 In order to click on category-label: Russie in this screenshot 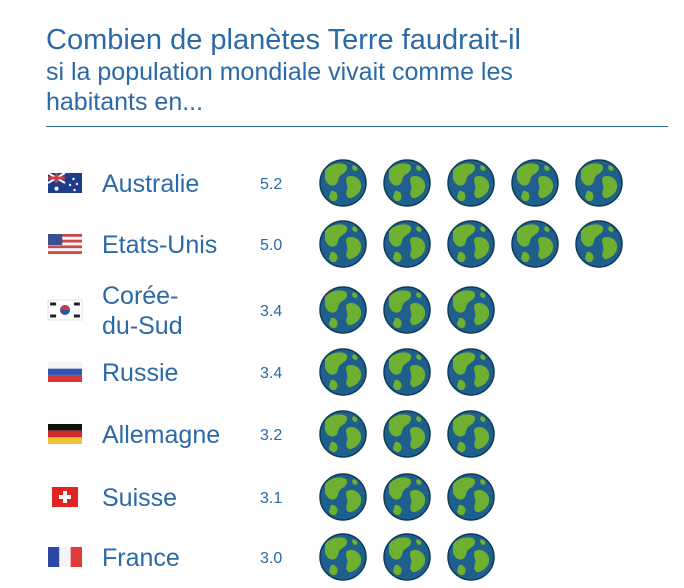, I will do `click(140, 373)`.